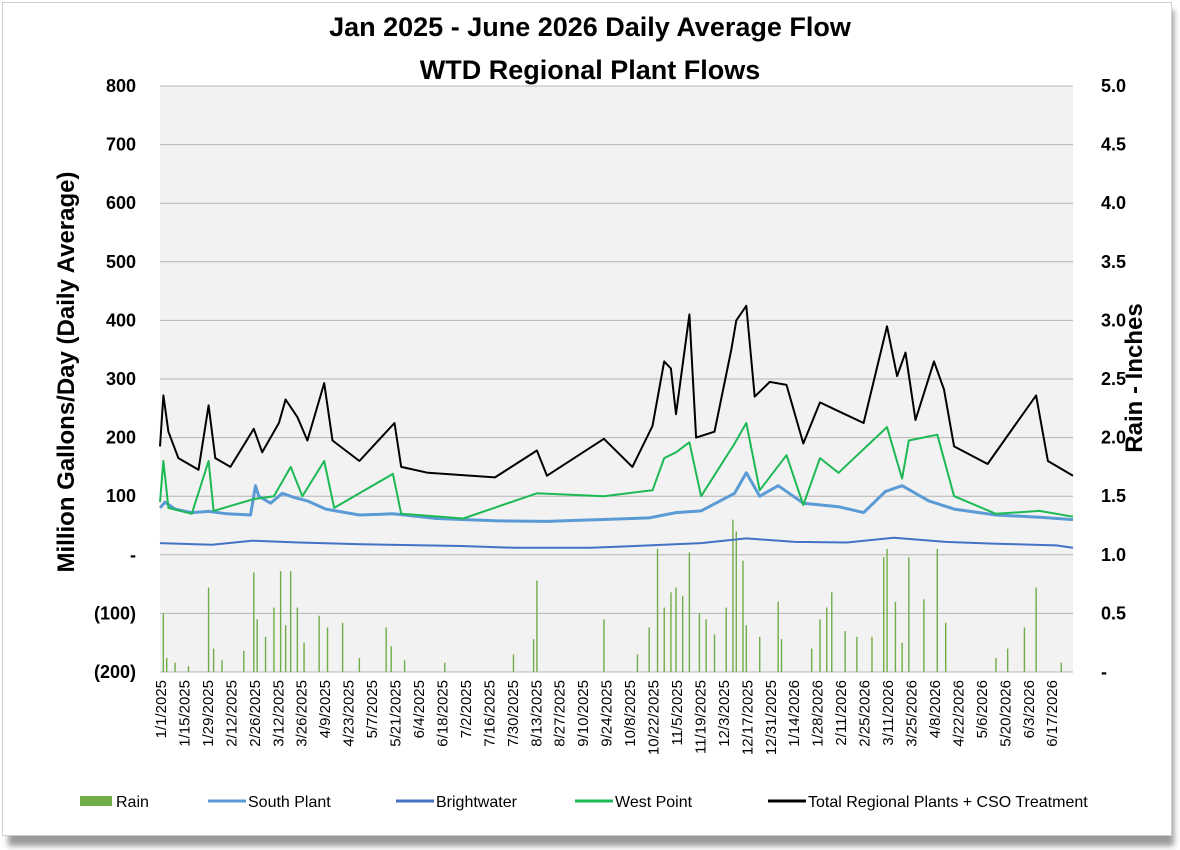 Image resolution: width=1180 pixels, height=850 pixels. Describe the element at coordinates (184, 713) in the screenshot. I see `x-tick-label: 1/15/2025` at that location.